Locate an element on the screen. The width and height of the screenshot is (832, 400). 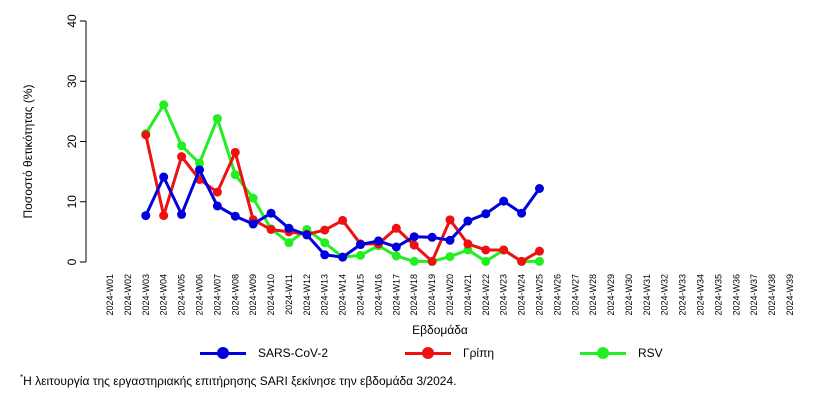
x-tick-label: 2024-W07 is located at coordinates (217, 295).